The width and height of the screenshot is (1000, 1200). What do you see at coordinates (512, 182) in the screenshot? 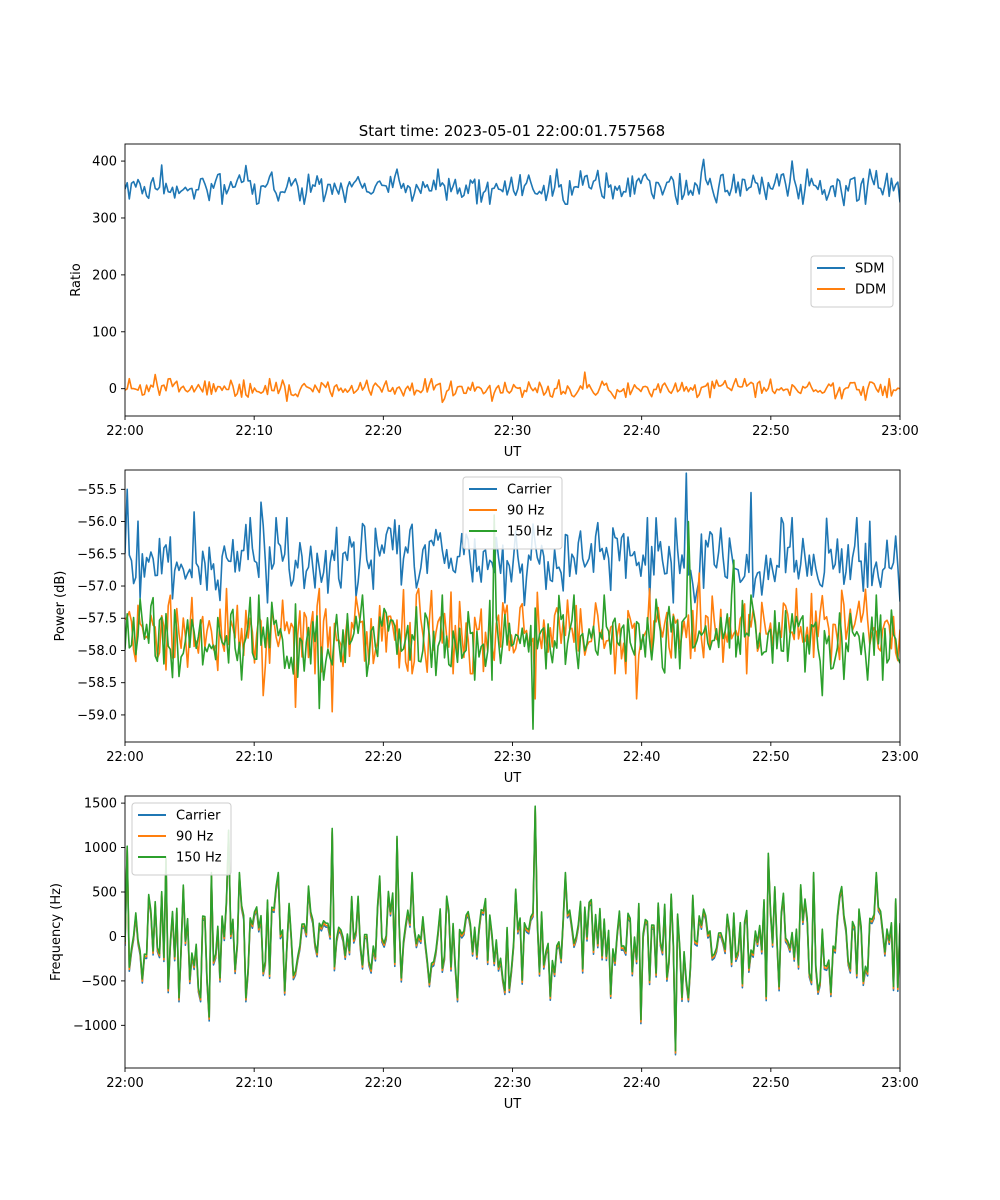
I see `series-line-sdm` at bounding box center [512, 182].